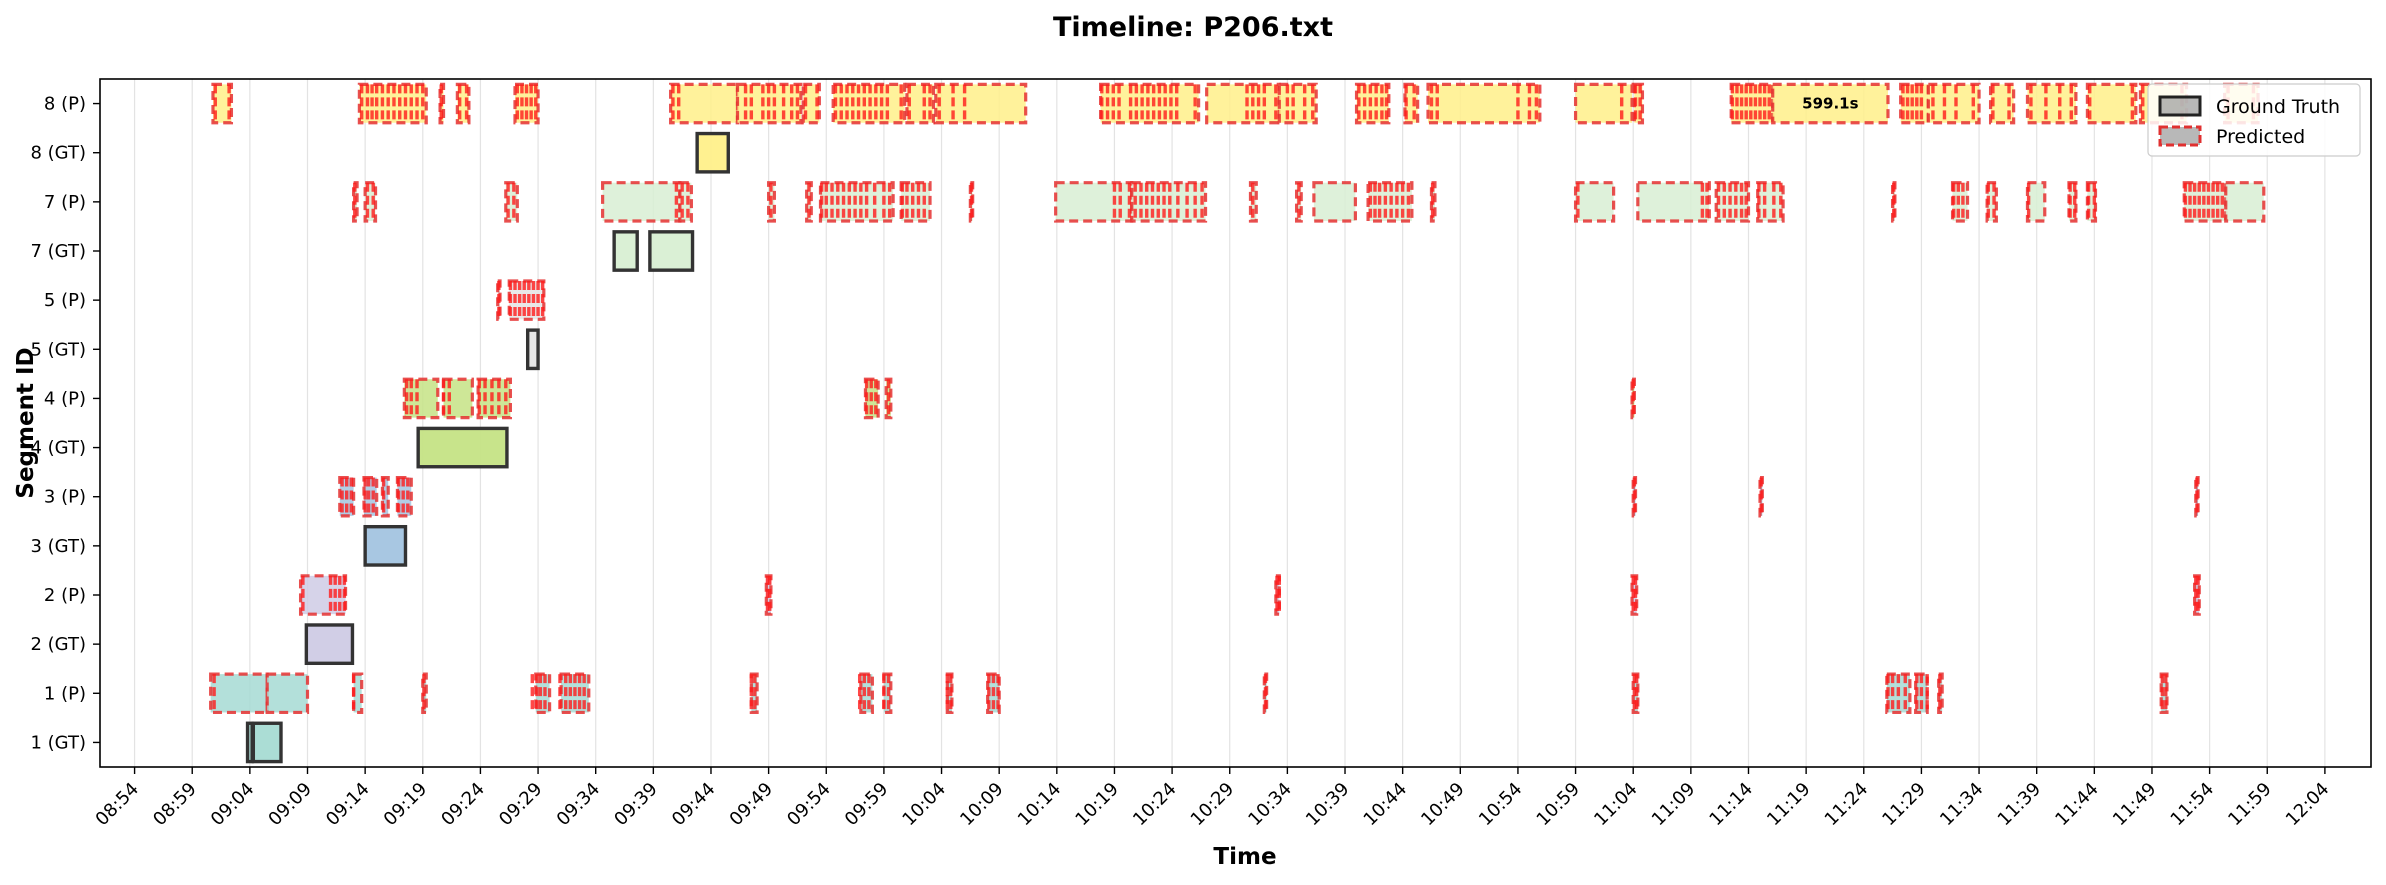 The image size is (2386, 885). What do you see at coordinates (694, 805) in the screenshot?
I see `x-tick-label: 09:44` at bounding box center [694, 805].